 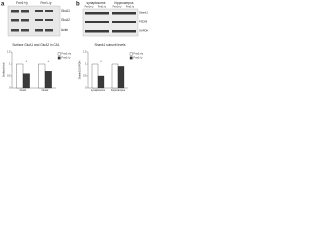 What do you see at coordinates (35, 45) in the screenshot?
I see `chart-title: Surface GluA1 and GluA2 in CA1` at bounding box center [35, 45].